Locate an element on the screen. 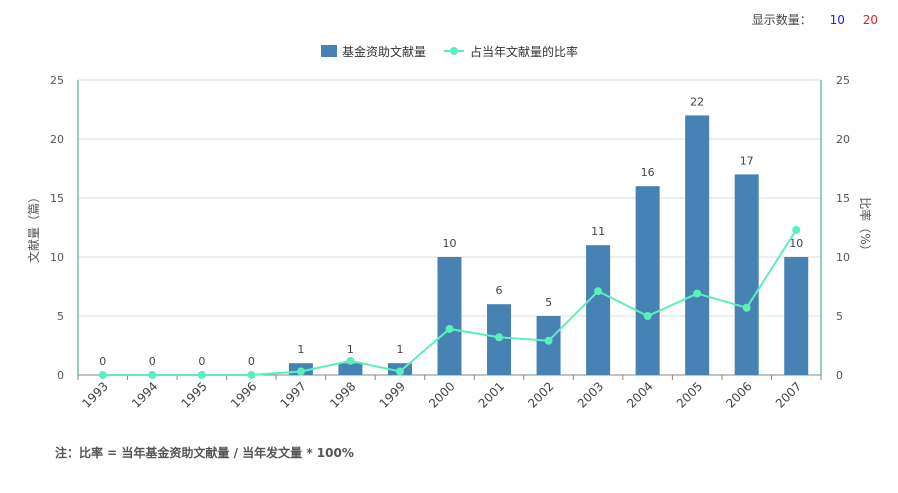 This screenshot has height=493, width=898. x-tick-label: 2006 is located at coordinates (738, 394).